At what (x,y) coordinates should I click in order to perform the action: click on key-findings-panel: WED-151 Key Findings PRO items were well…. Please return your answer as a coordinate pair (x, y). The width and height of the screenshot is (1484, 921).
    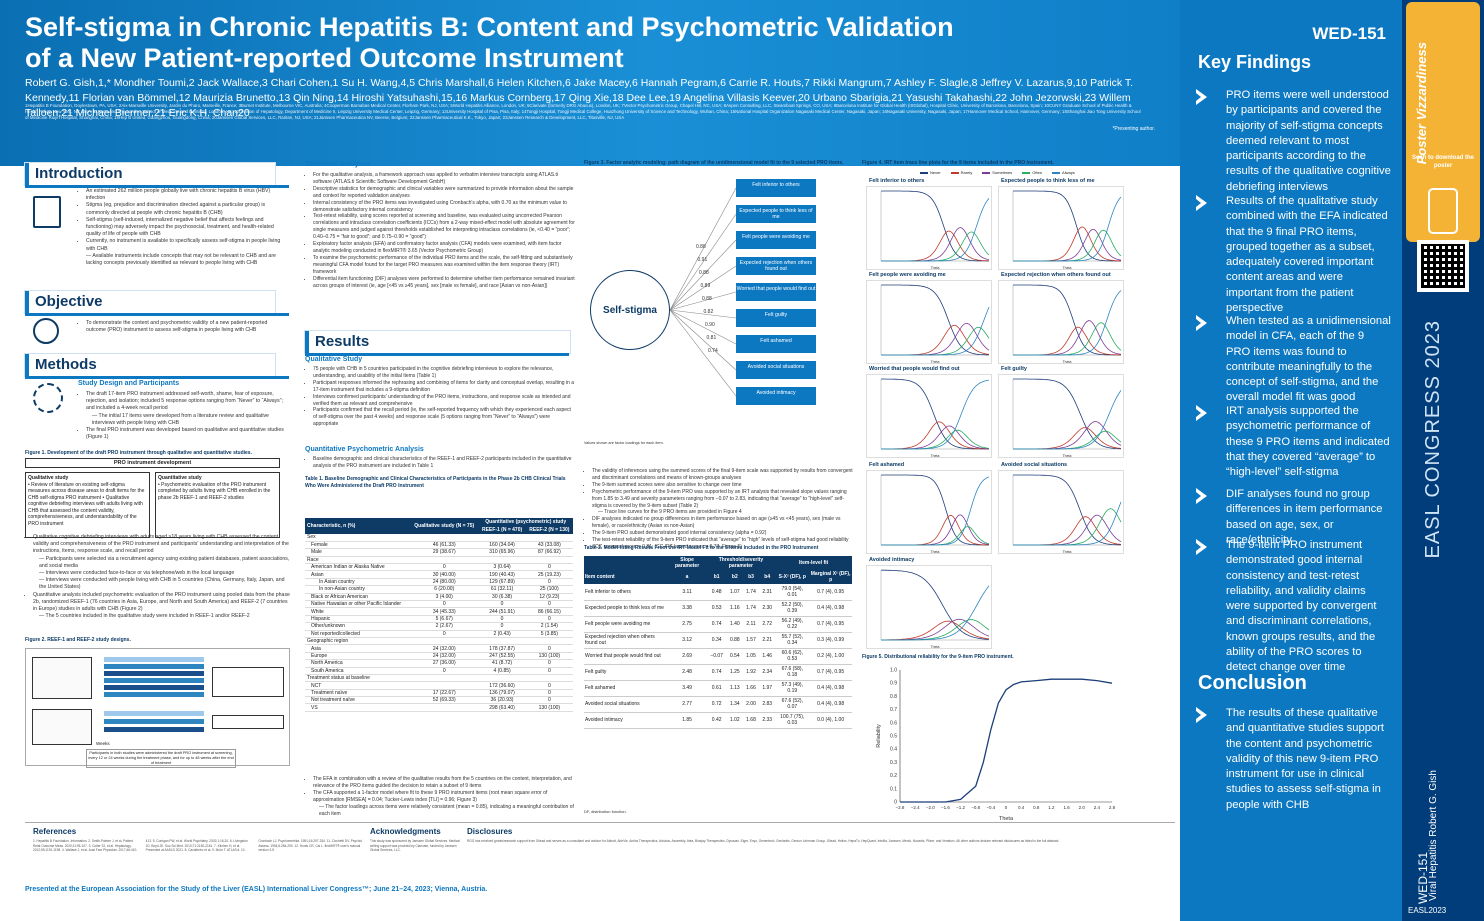
    Looking at the image, I should click on (1291, 460).